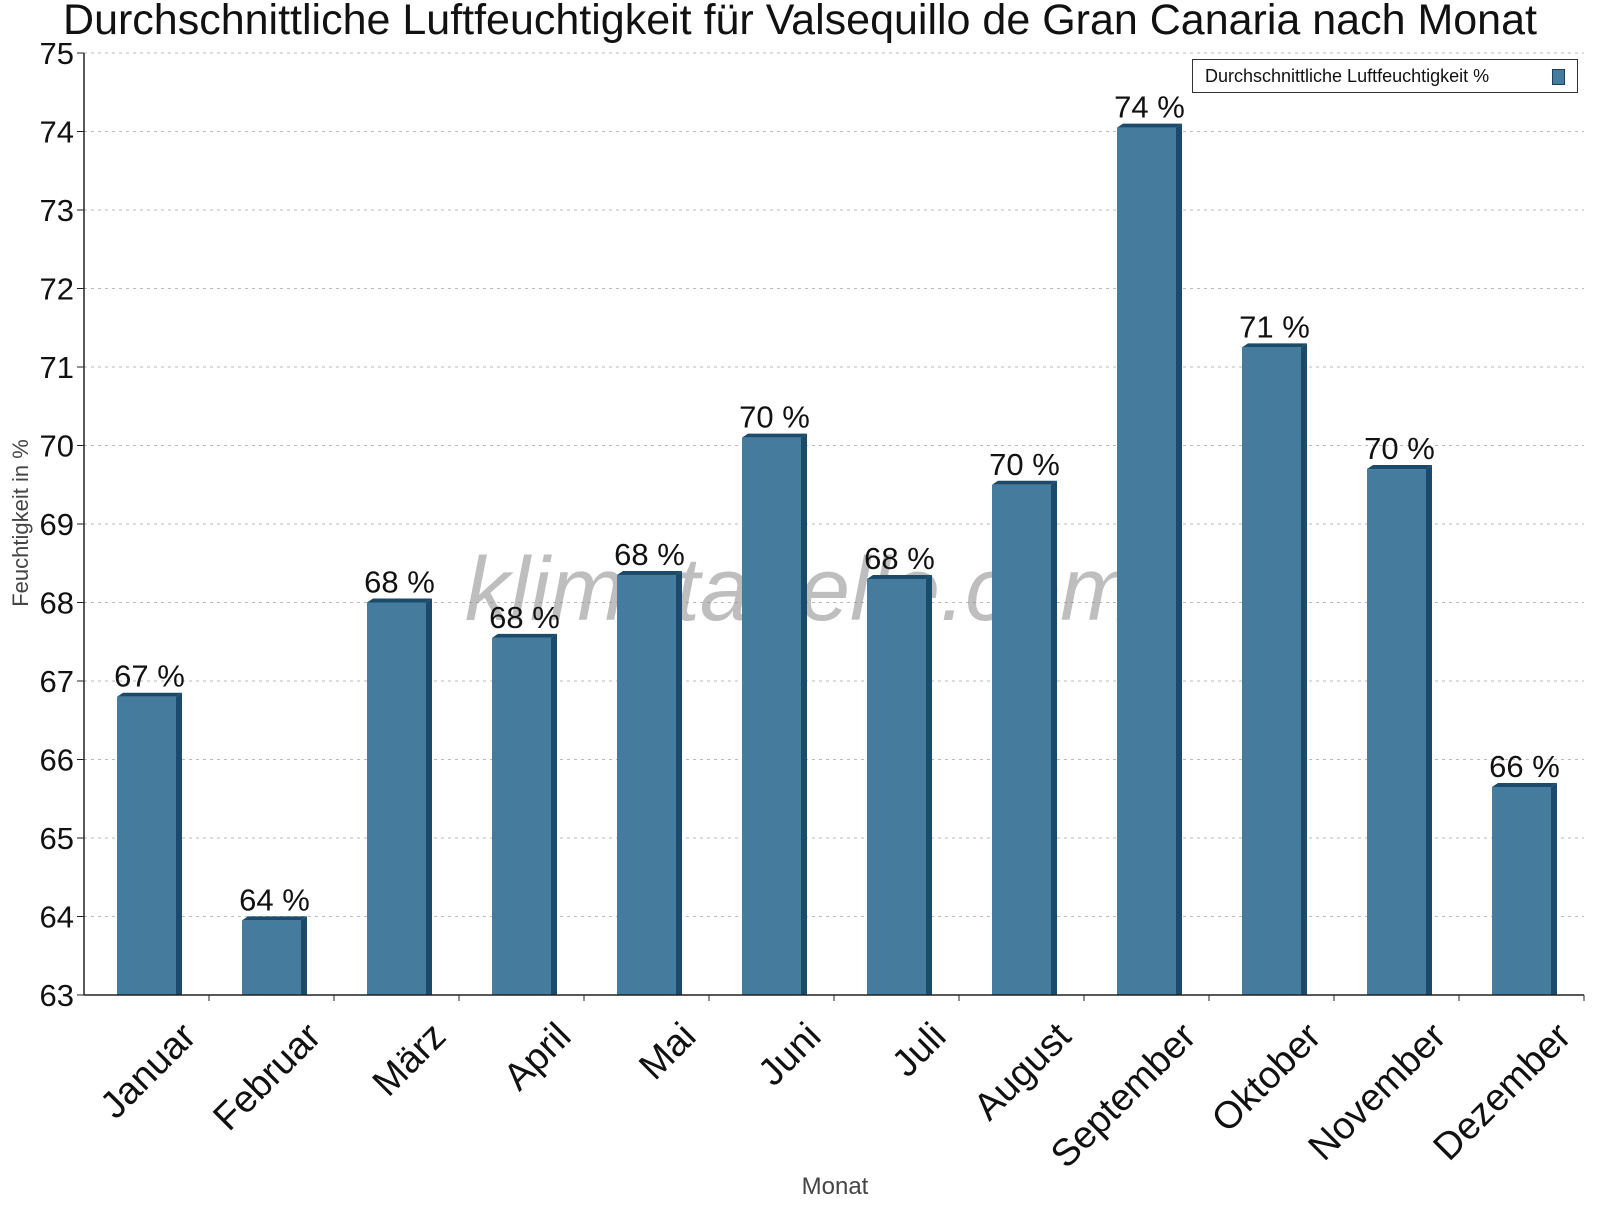 Image resolution: width=1600 pixels, height=1205 pixels. What do you see at coordinates (1023, 1072) in the screenshot?
I see `x-tick-label: August` at bounding box center [1023, 1072].